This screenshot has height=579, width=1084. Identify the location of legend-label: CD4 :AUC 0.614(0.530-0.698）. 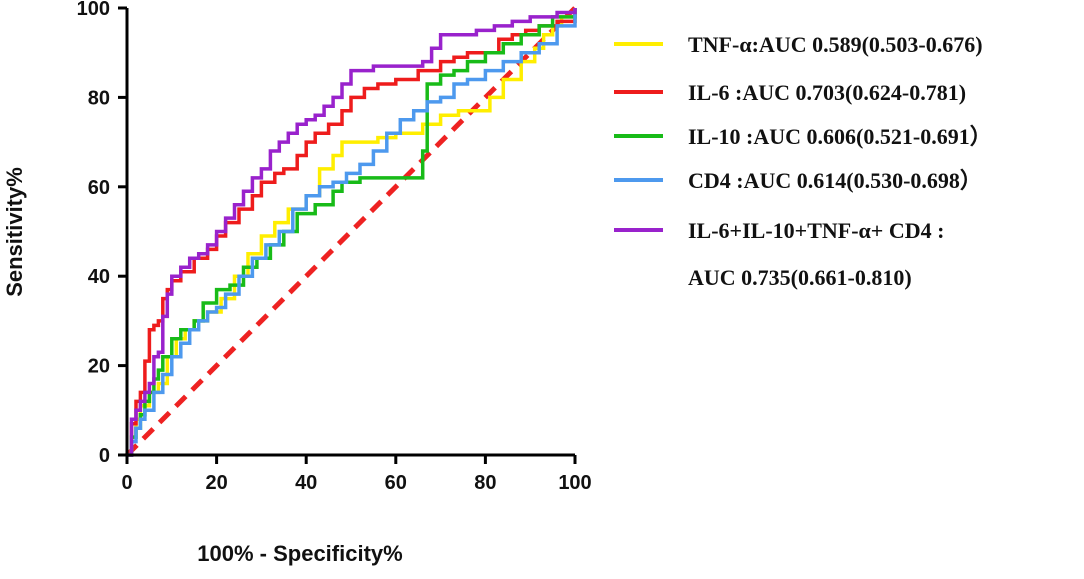
(835, 180).